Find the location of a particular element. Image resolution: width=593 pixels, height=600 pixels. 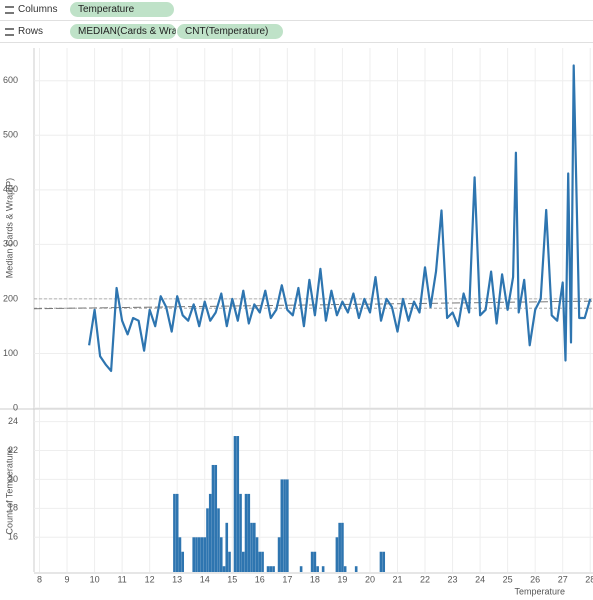

y-tick-label: 0 is located at coordinates (15, 407).